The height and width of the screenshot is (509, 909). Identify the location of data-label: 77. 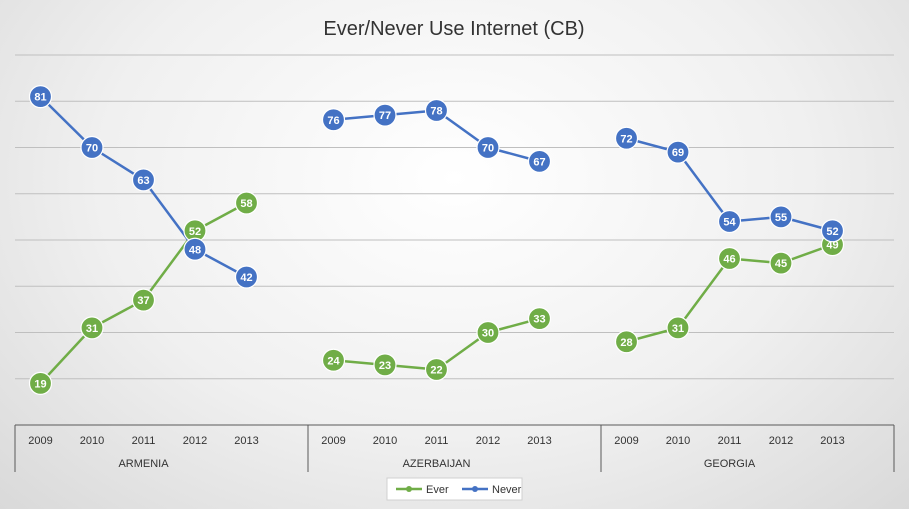
(385, 116).